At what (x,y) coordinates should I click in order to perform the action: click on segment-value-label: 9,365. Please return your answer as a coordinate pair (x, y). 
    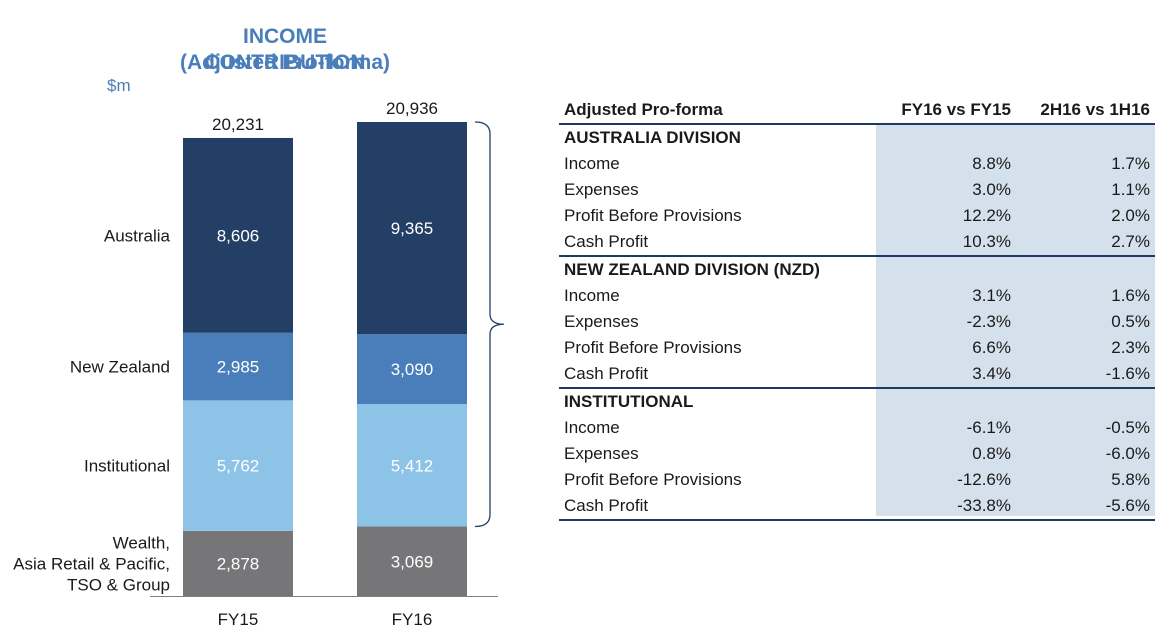
    Looking at the image, I should click on (412, 228).